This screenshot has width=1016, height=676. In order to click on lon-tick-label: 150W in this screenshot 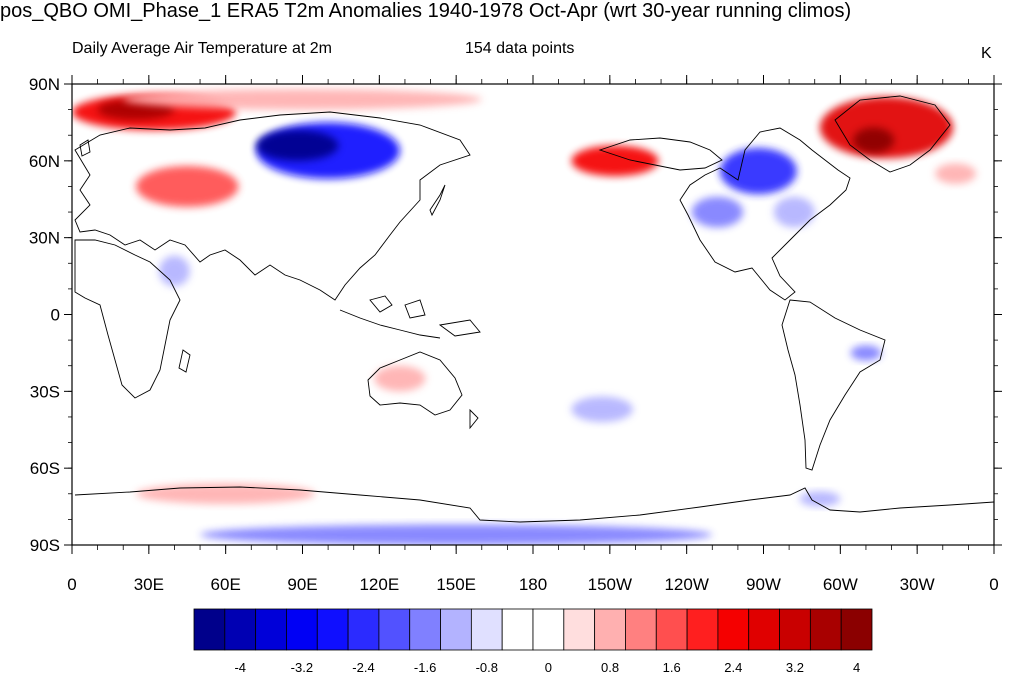, I will do `click(610, 584)`.